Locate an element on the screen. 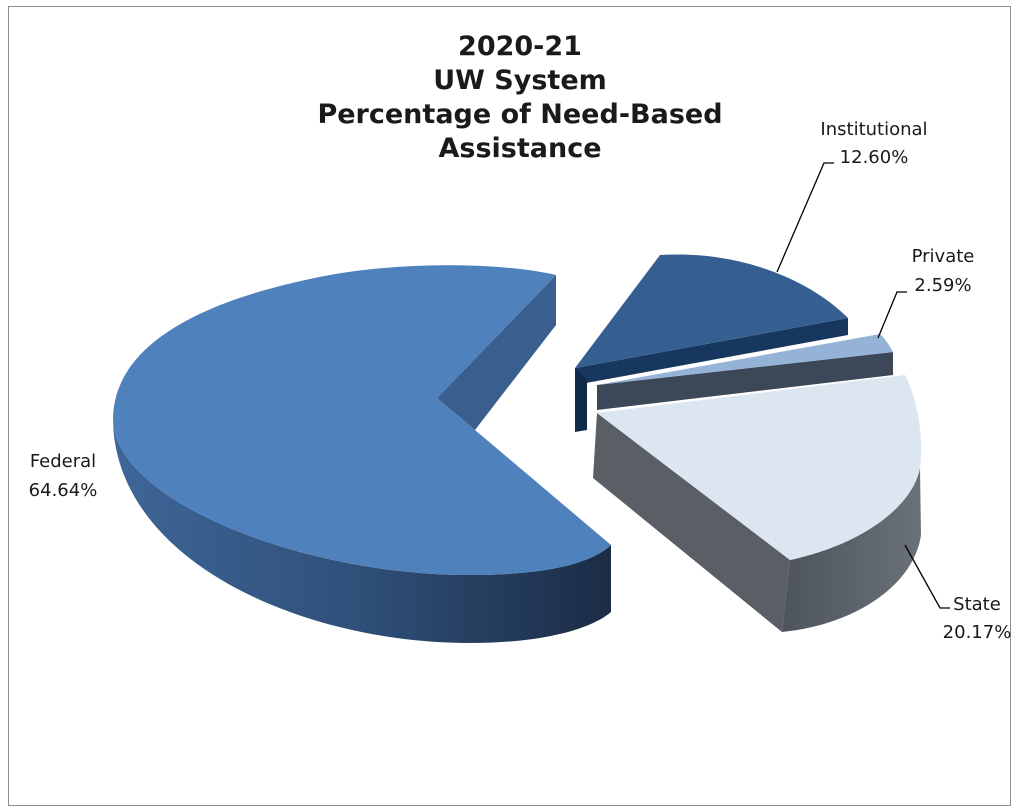  slice-institutional-top is located at coordinates (711, 311).